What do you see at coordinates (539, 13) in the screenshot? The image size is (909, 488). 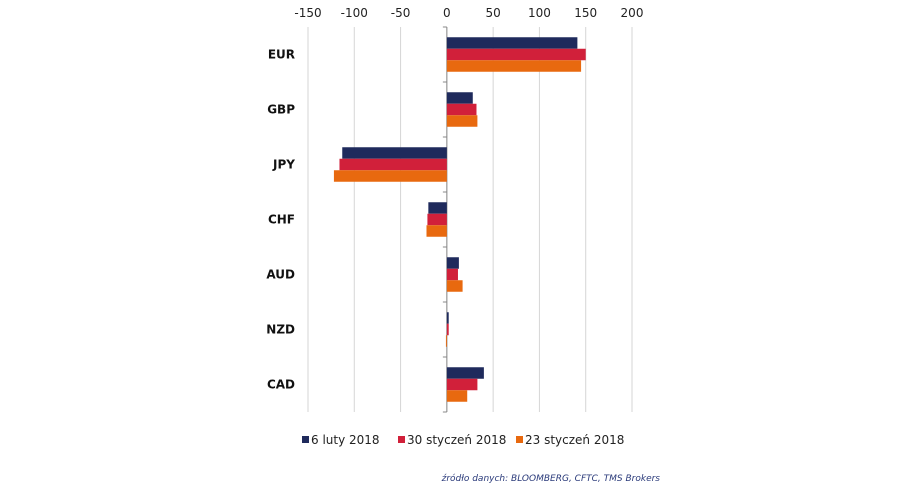 I see `x-tick-label: 100` at bounding box center [539, 13].